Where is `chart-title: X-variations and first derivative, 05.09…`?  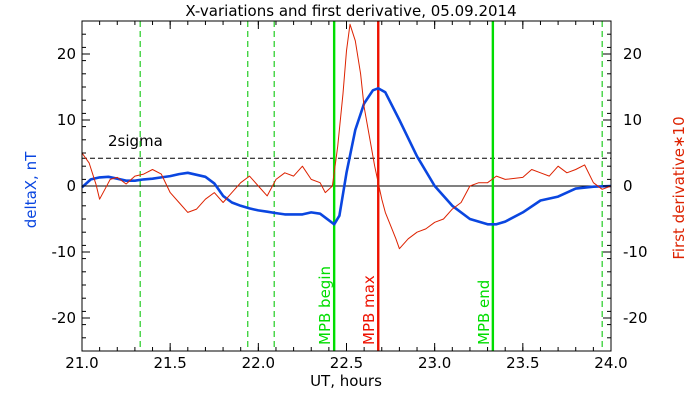
chart-title: X-variations and first derivative, 05.09… is located at coordinates (350, 11).